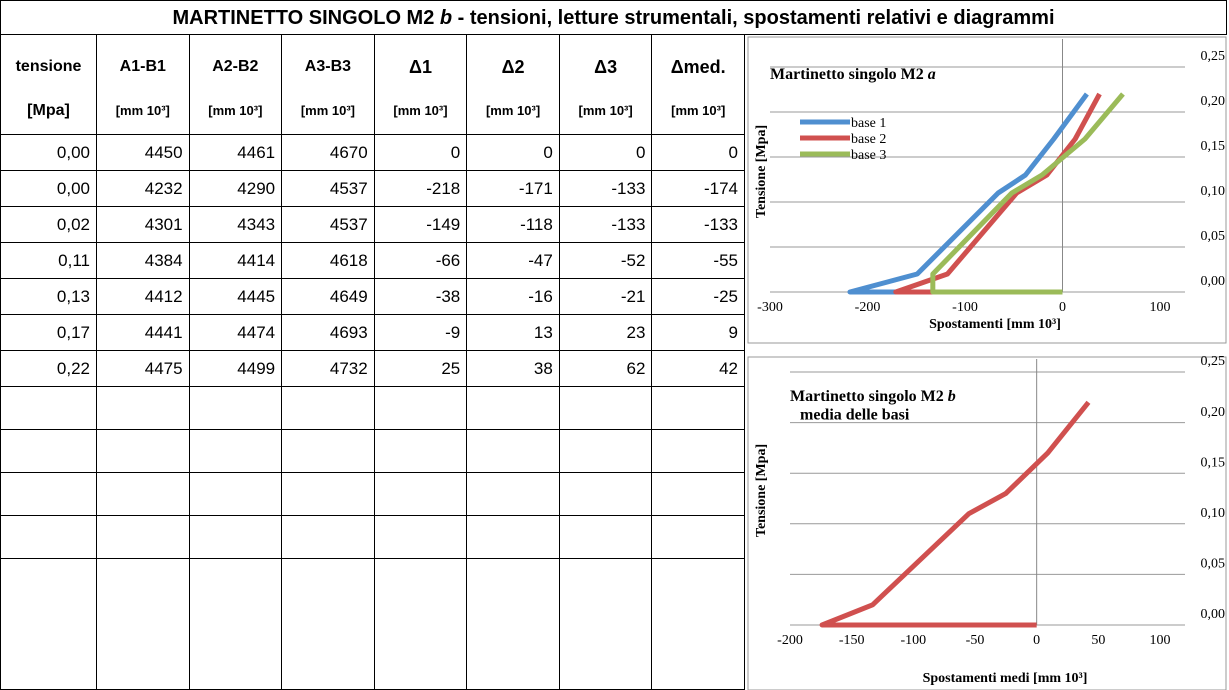 Image resolution: width=1229 pixels, height=690 pixels. What do you see at coordinates (306, 18) in the screenshot?
I see `title-text: MARTINETTO SINGOLO M2` at bounding box center [306, 18].